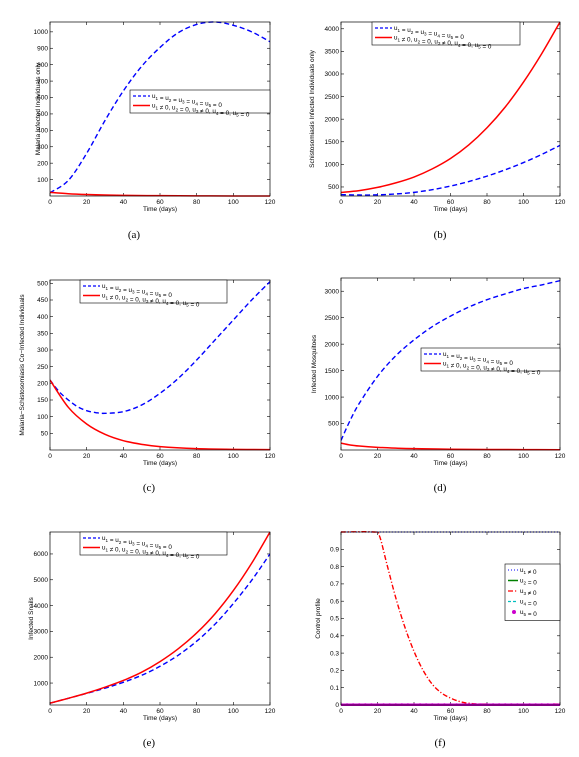  Describe the element at coordinates (45, 434) in the screenshot. I see `y-tick-label: 50` at that location.